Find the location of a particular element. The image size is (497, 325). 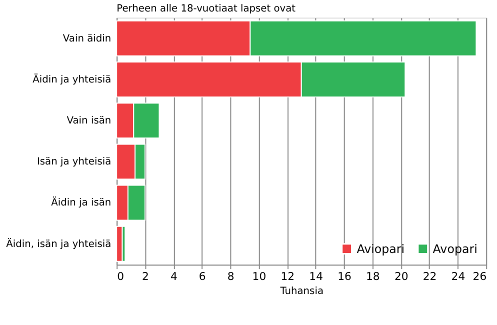

x-tick-label: 2 is located at coordinates (145, 276).